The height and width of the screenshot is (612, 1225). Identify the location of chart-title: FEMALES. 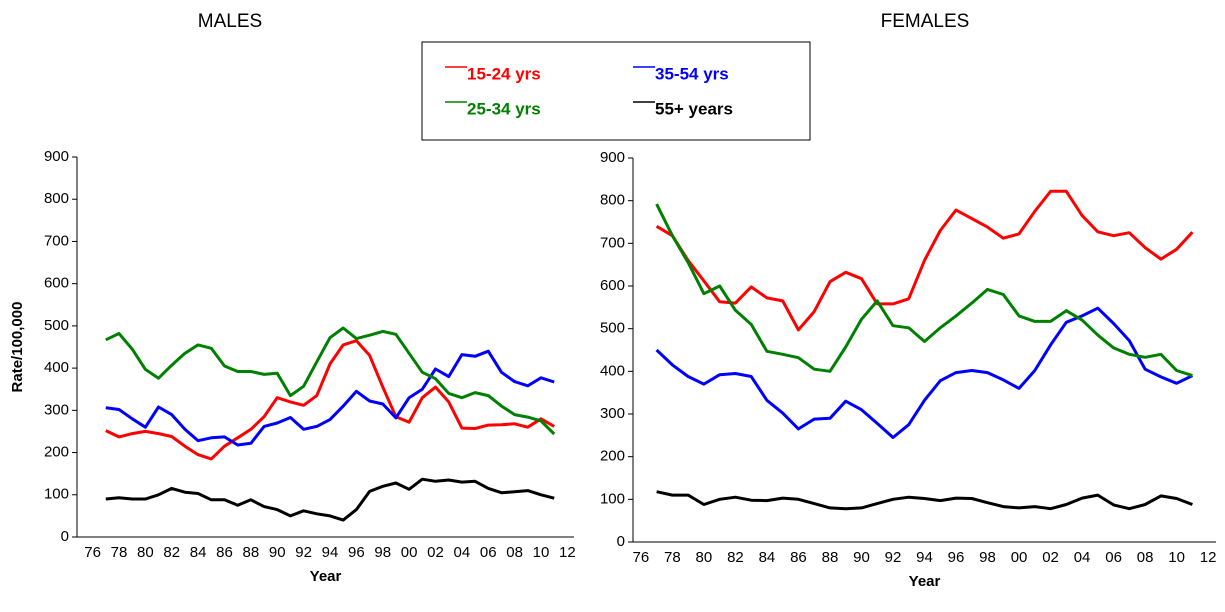
(925, 21).